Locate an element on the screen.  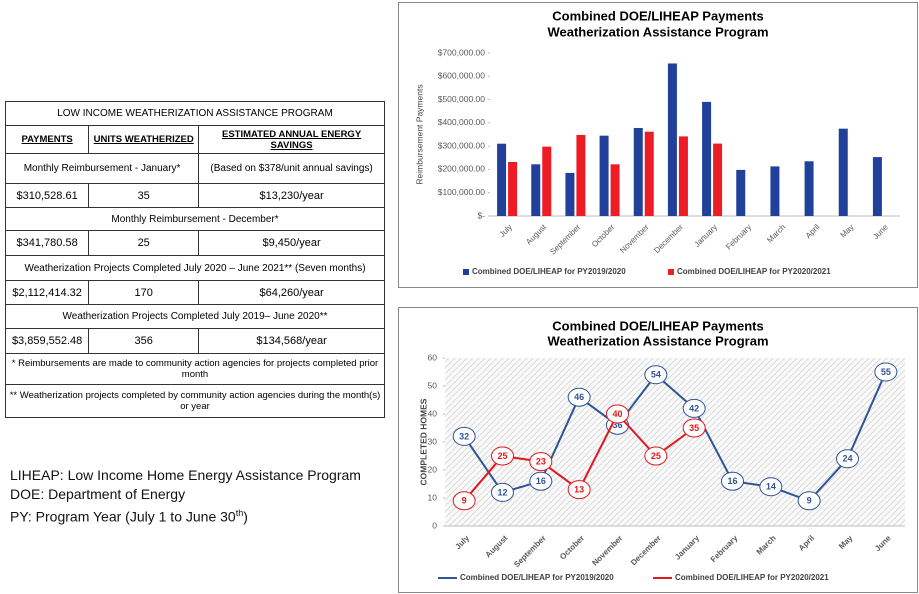
data-label: 40 is located at coordinates (617, 414).